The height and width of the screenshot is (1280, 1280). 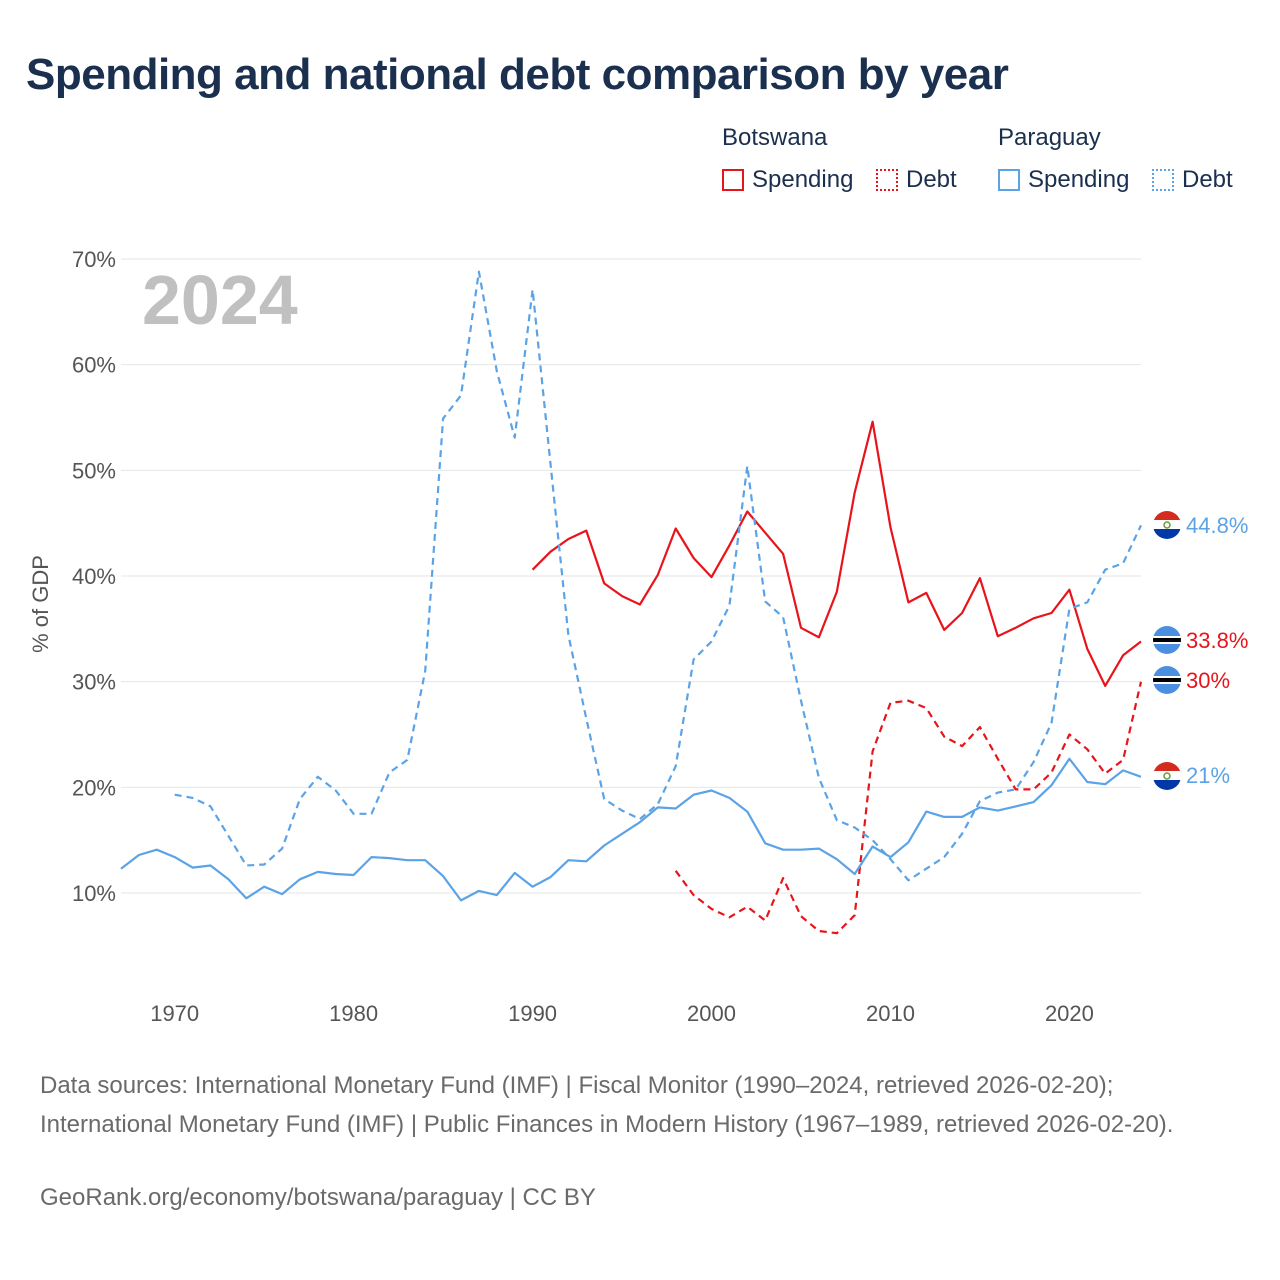 What do you see at coordinates (890, 1013) in the screenshot?
I see `x-tick-label: 2010` at bounding box center [890, 1013].